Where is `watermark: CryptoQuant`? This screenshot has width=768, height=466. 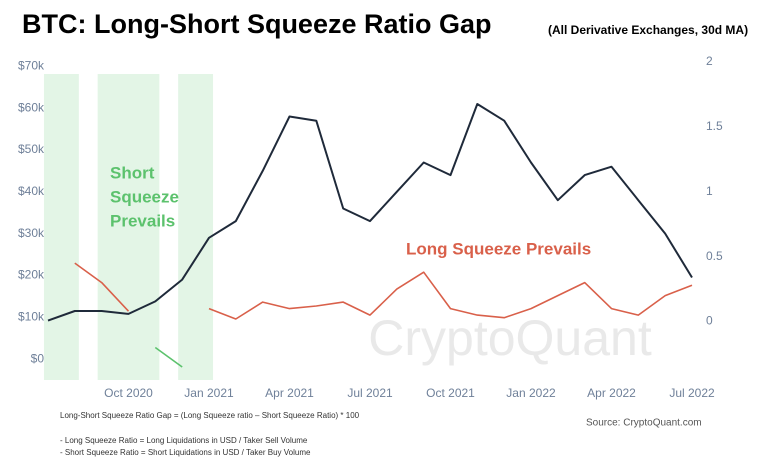 watermark: CryptoQuant is located at coordinates (510, 338).